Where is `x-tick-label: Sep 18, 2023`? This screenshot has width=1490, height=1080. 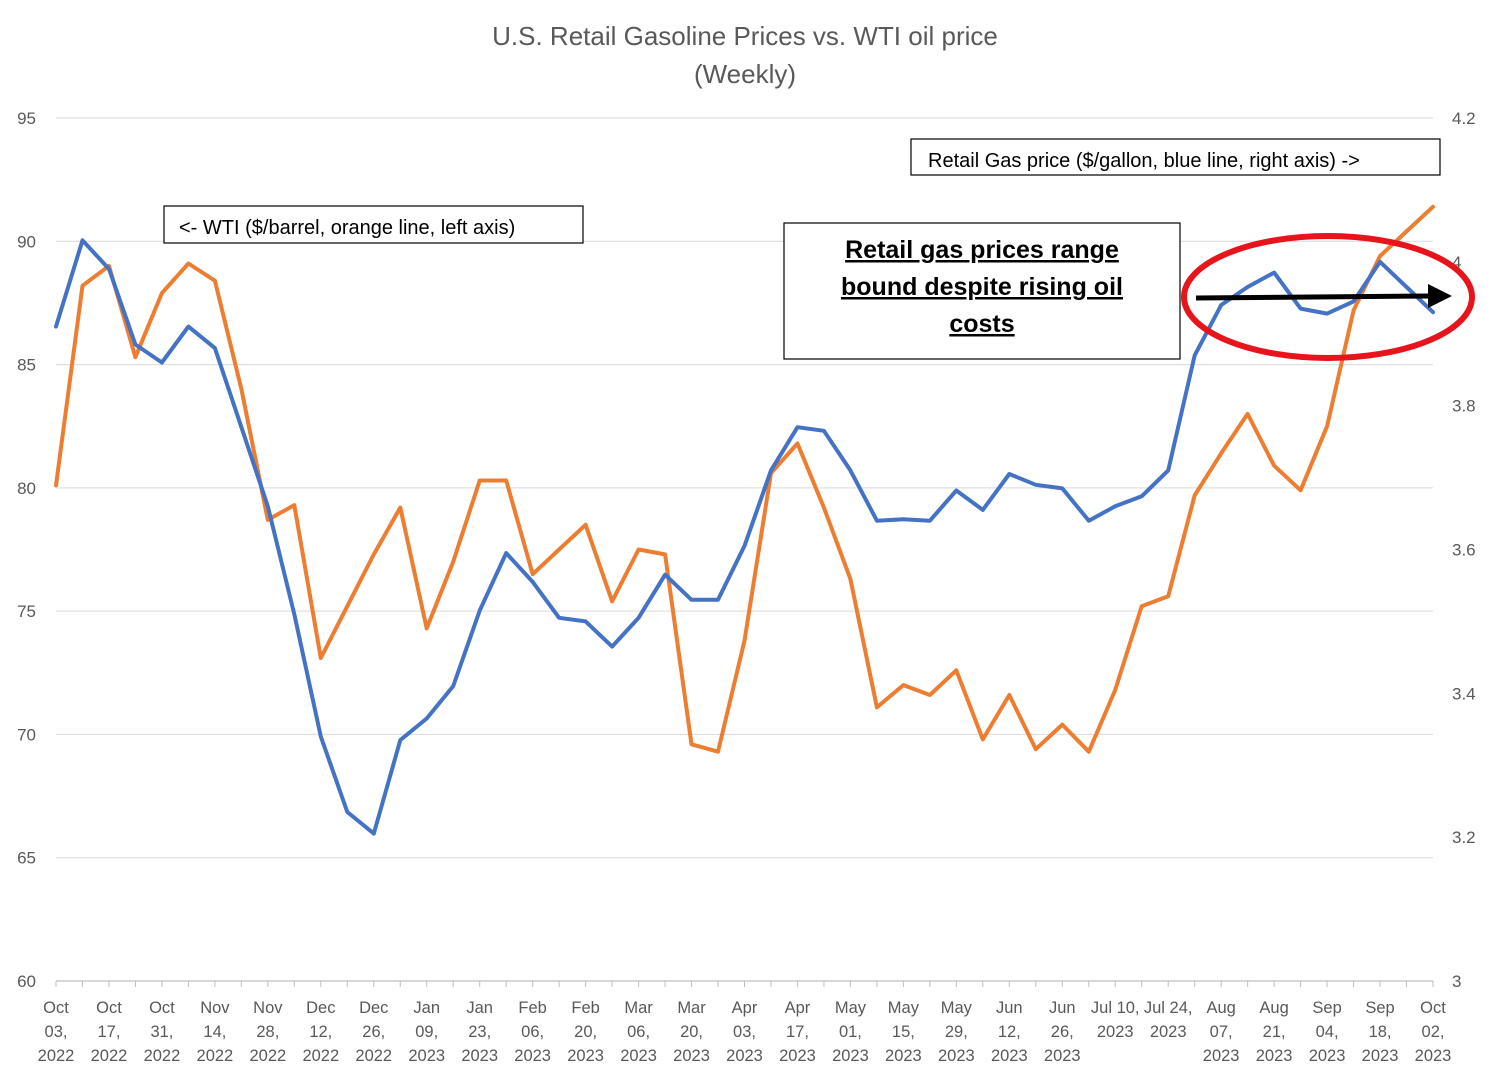
x-tick-label: Sep 18, 2023 is located at coordinates (1380, 1032).